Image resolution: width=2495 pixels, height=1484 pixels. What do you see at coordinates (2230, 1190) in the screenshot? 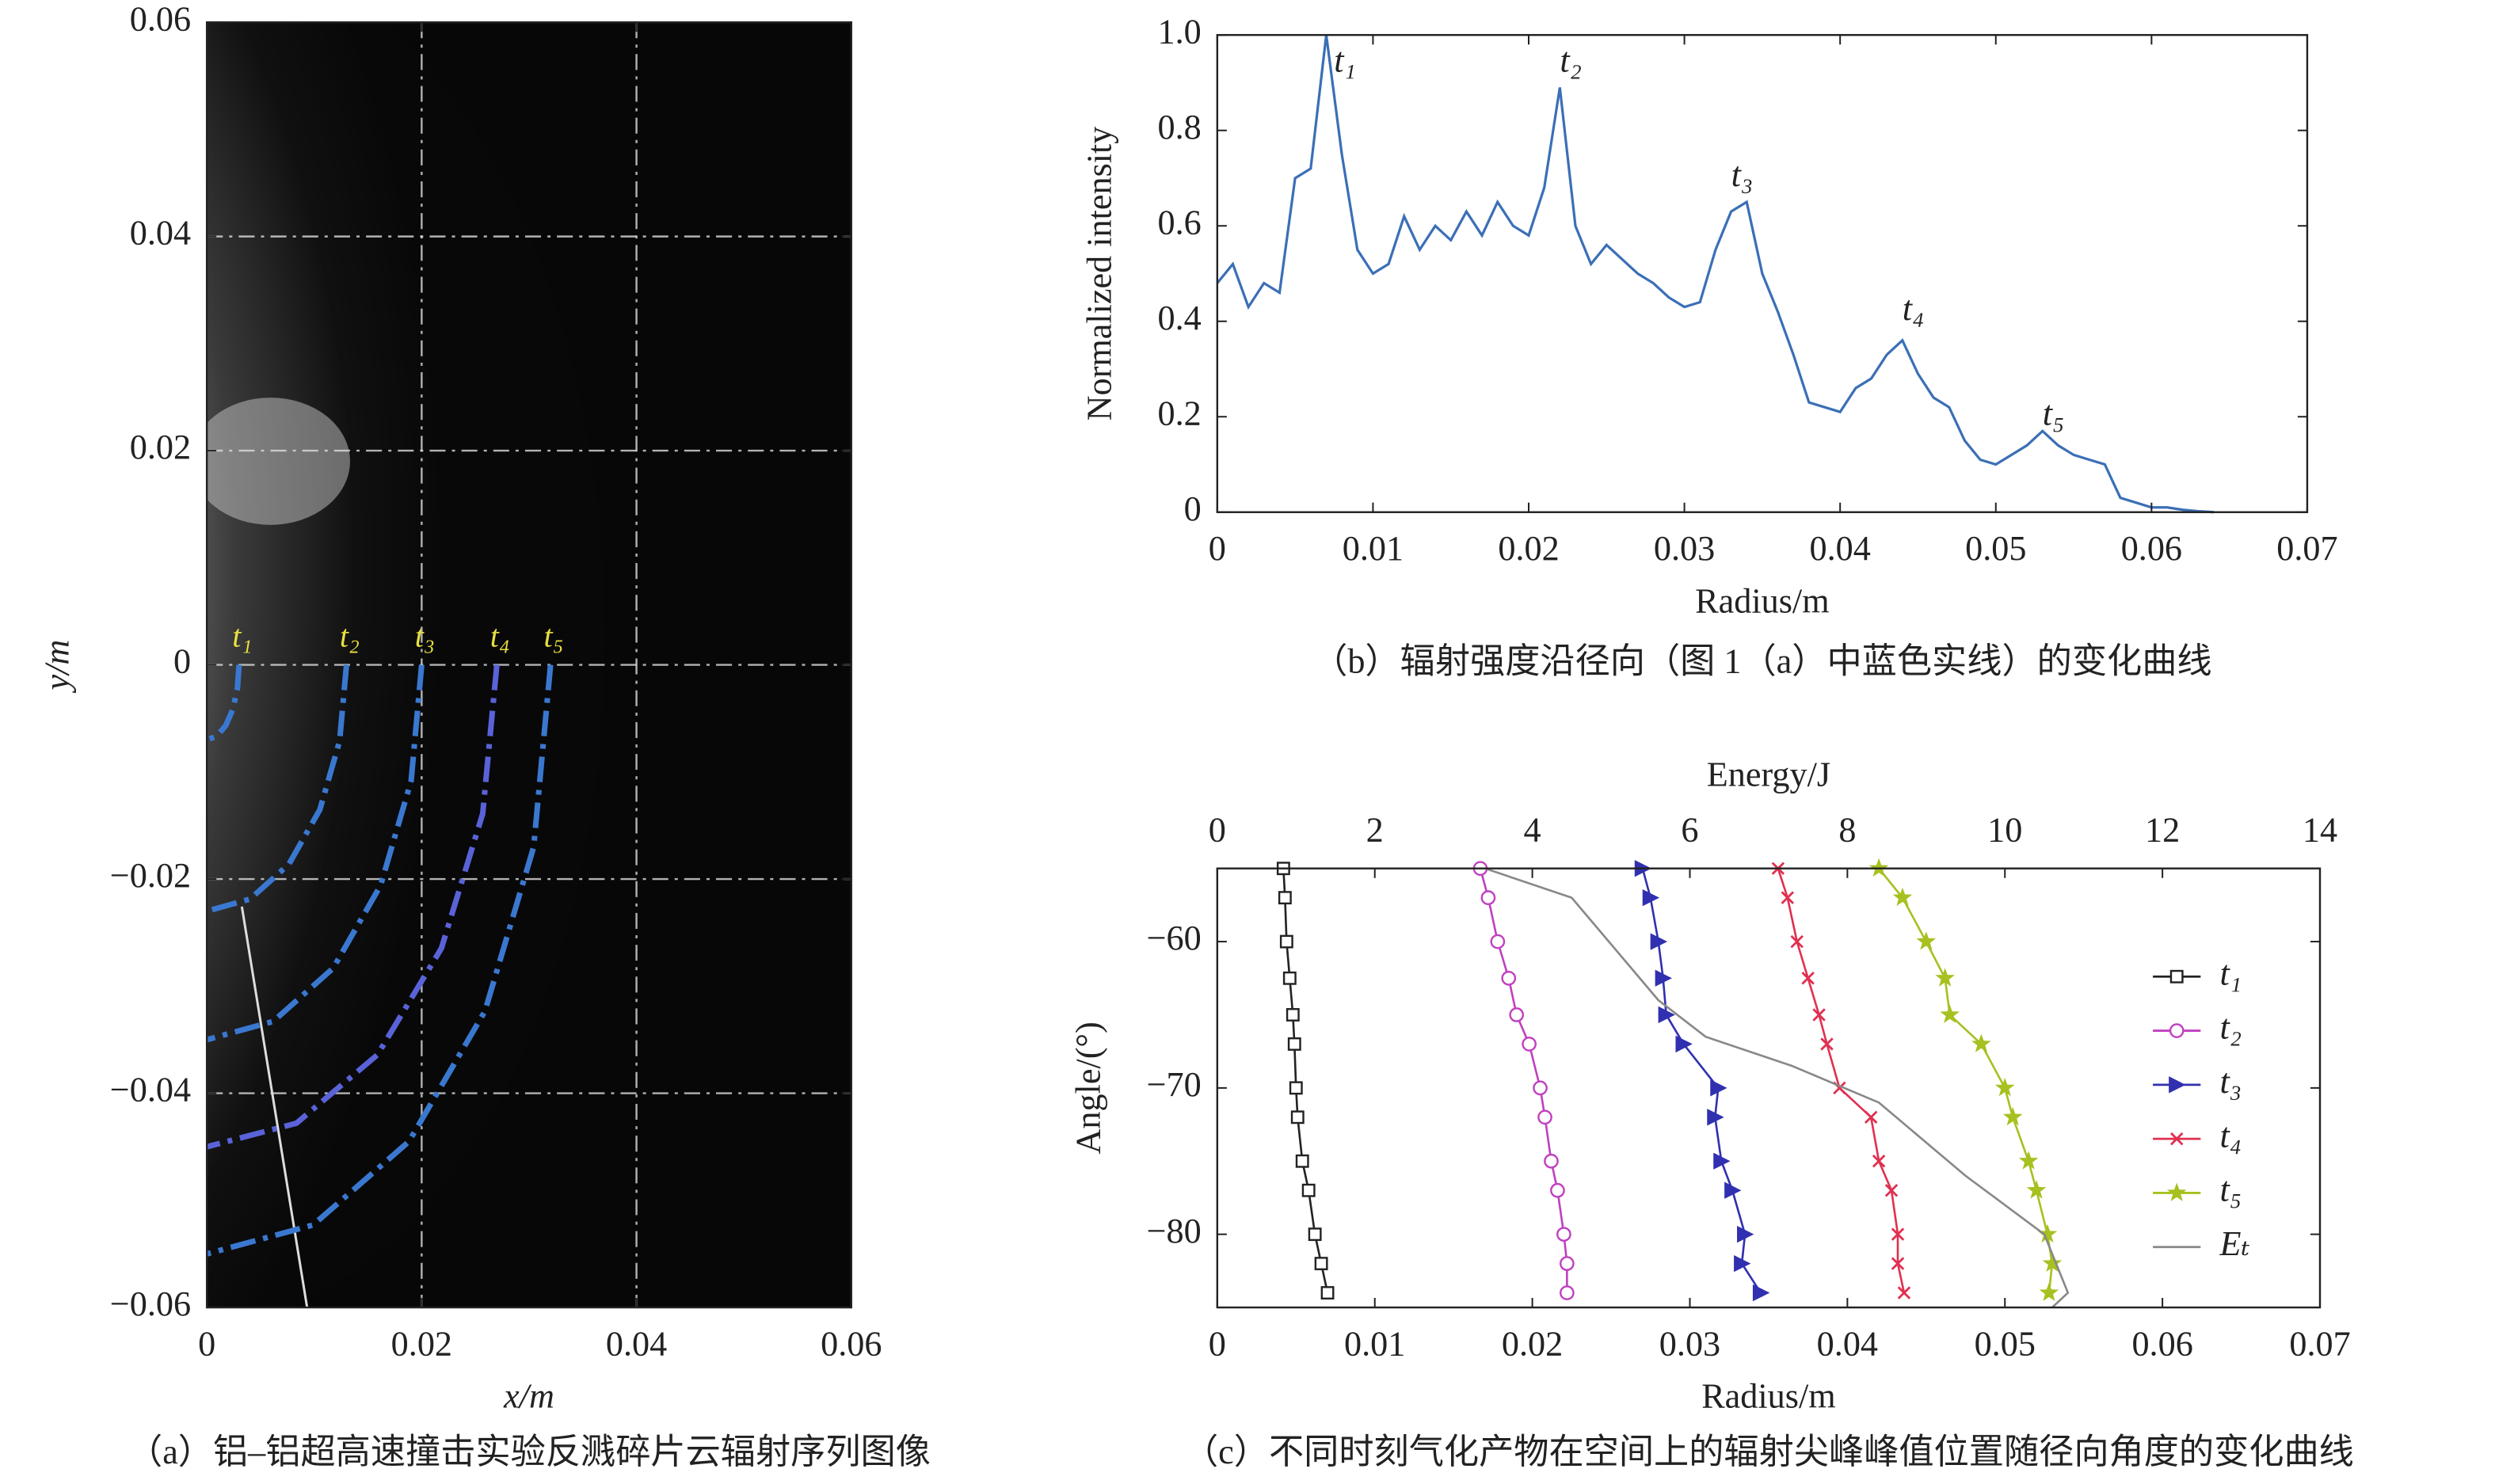
I see `legend-label: t₅` at bounding box center [2230, 1190].